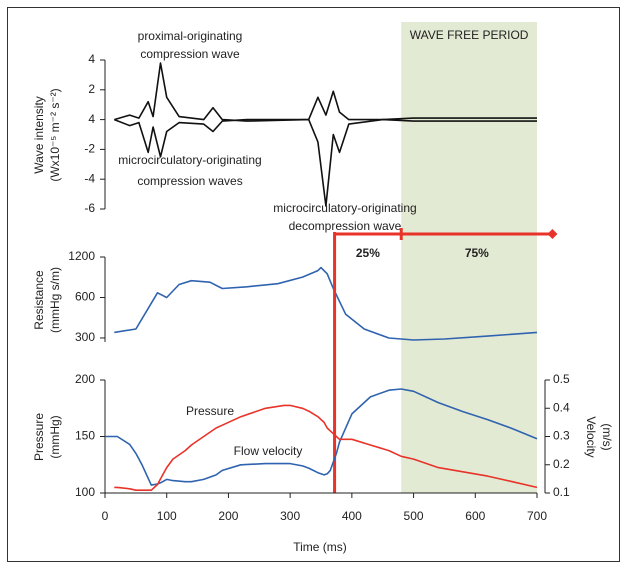 The width and height of the screenshot is (628, 568). Describe the element at coordinates (55, 436) in the screenshot. I see `y-axis-label: (mmHg)` at that location.